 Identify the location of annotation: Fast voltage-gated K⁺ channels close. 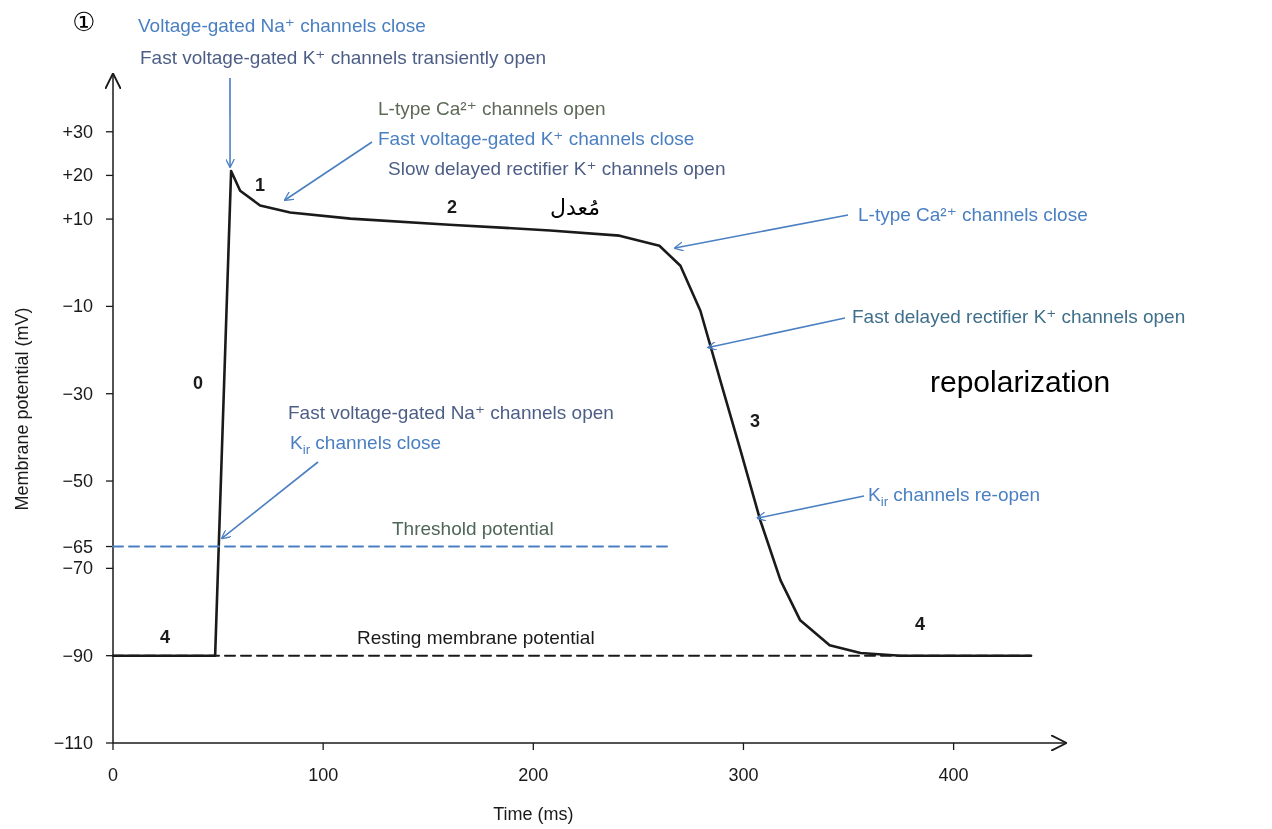
(536, 138).